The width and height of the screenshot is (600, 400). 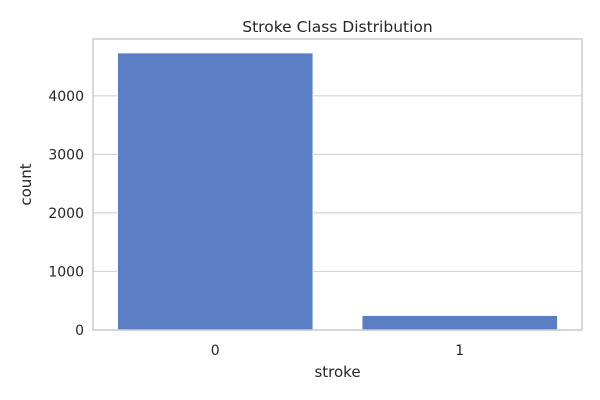 What do you see at coordinates (459, 351) in the screenshot?
I see `x-tick-label: 1` at bounding box center [459, 351].